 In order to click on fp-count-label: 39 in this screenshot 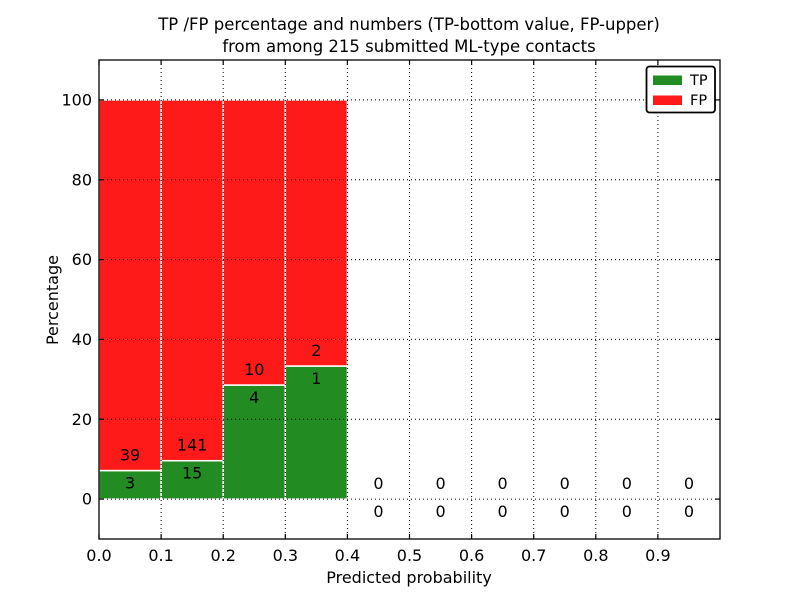, I will do `click(130, 455)`.